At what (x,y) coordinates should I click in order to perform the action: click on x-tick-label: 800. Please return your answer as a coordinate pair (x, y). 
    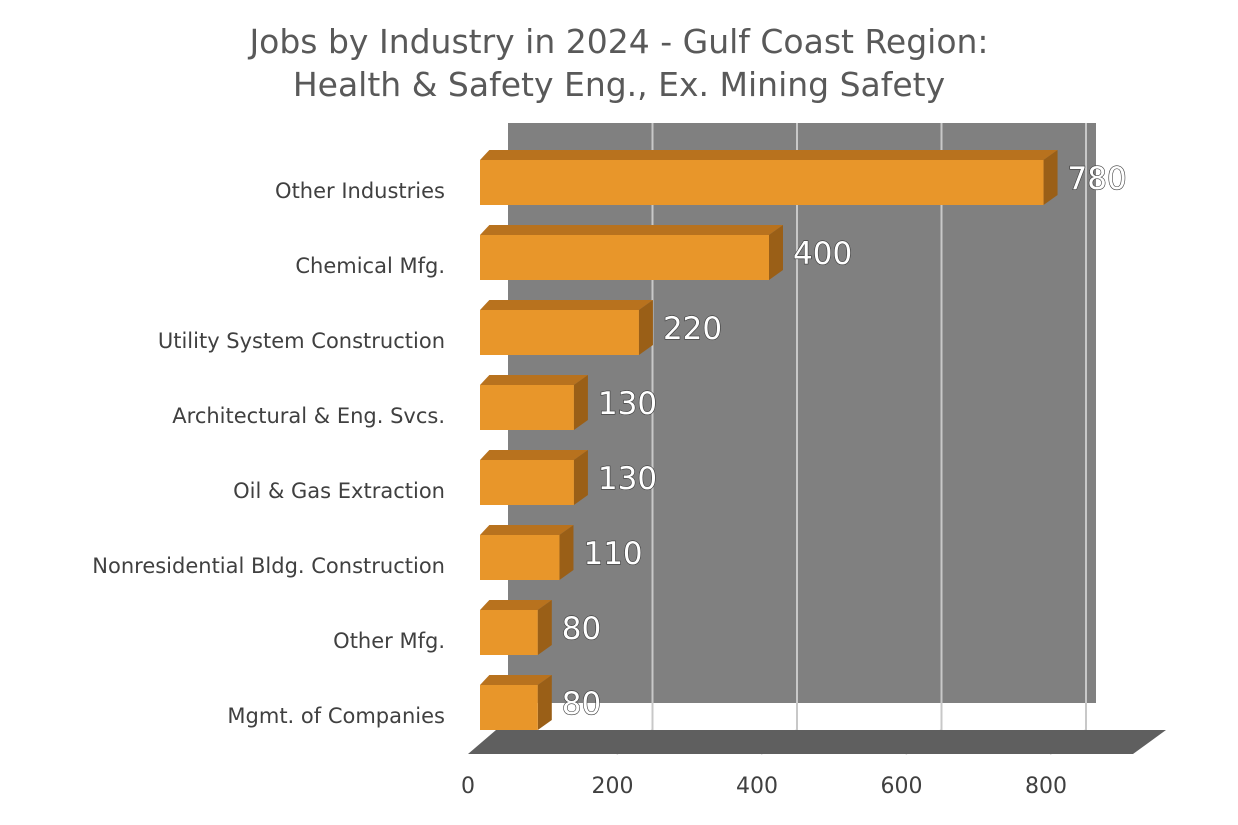
    Looking at the image, I should click on (1046, 786).